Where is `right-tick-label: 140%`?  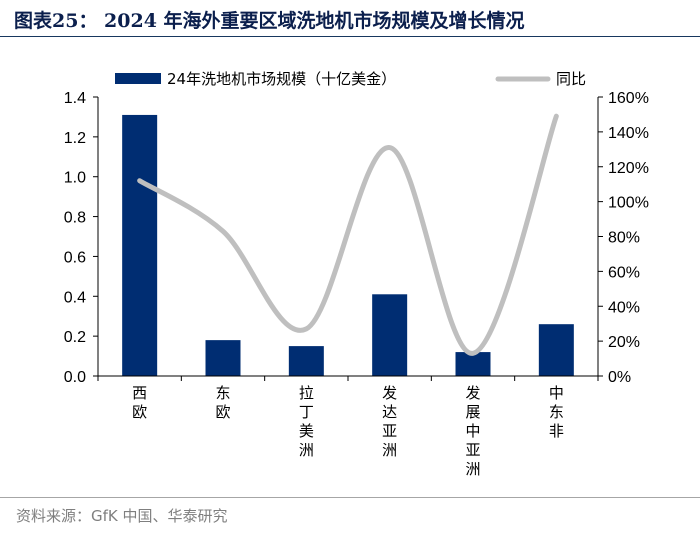 right-tick-label: 140% is located at coordinates (628, 133).